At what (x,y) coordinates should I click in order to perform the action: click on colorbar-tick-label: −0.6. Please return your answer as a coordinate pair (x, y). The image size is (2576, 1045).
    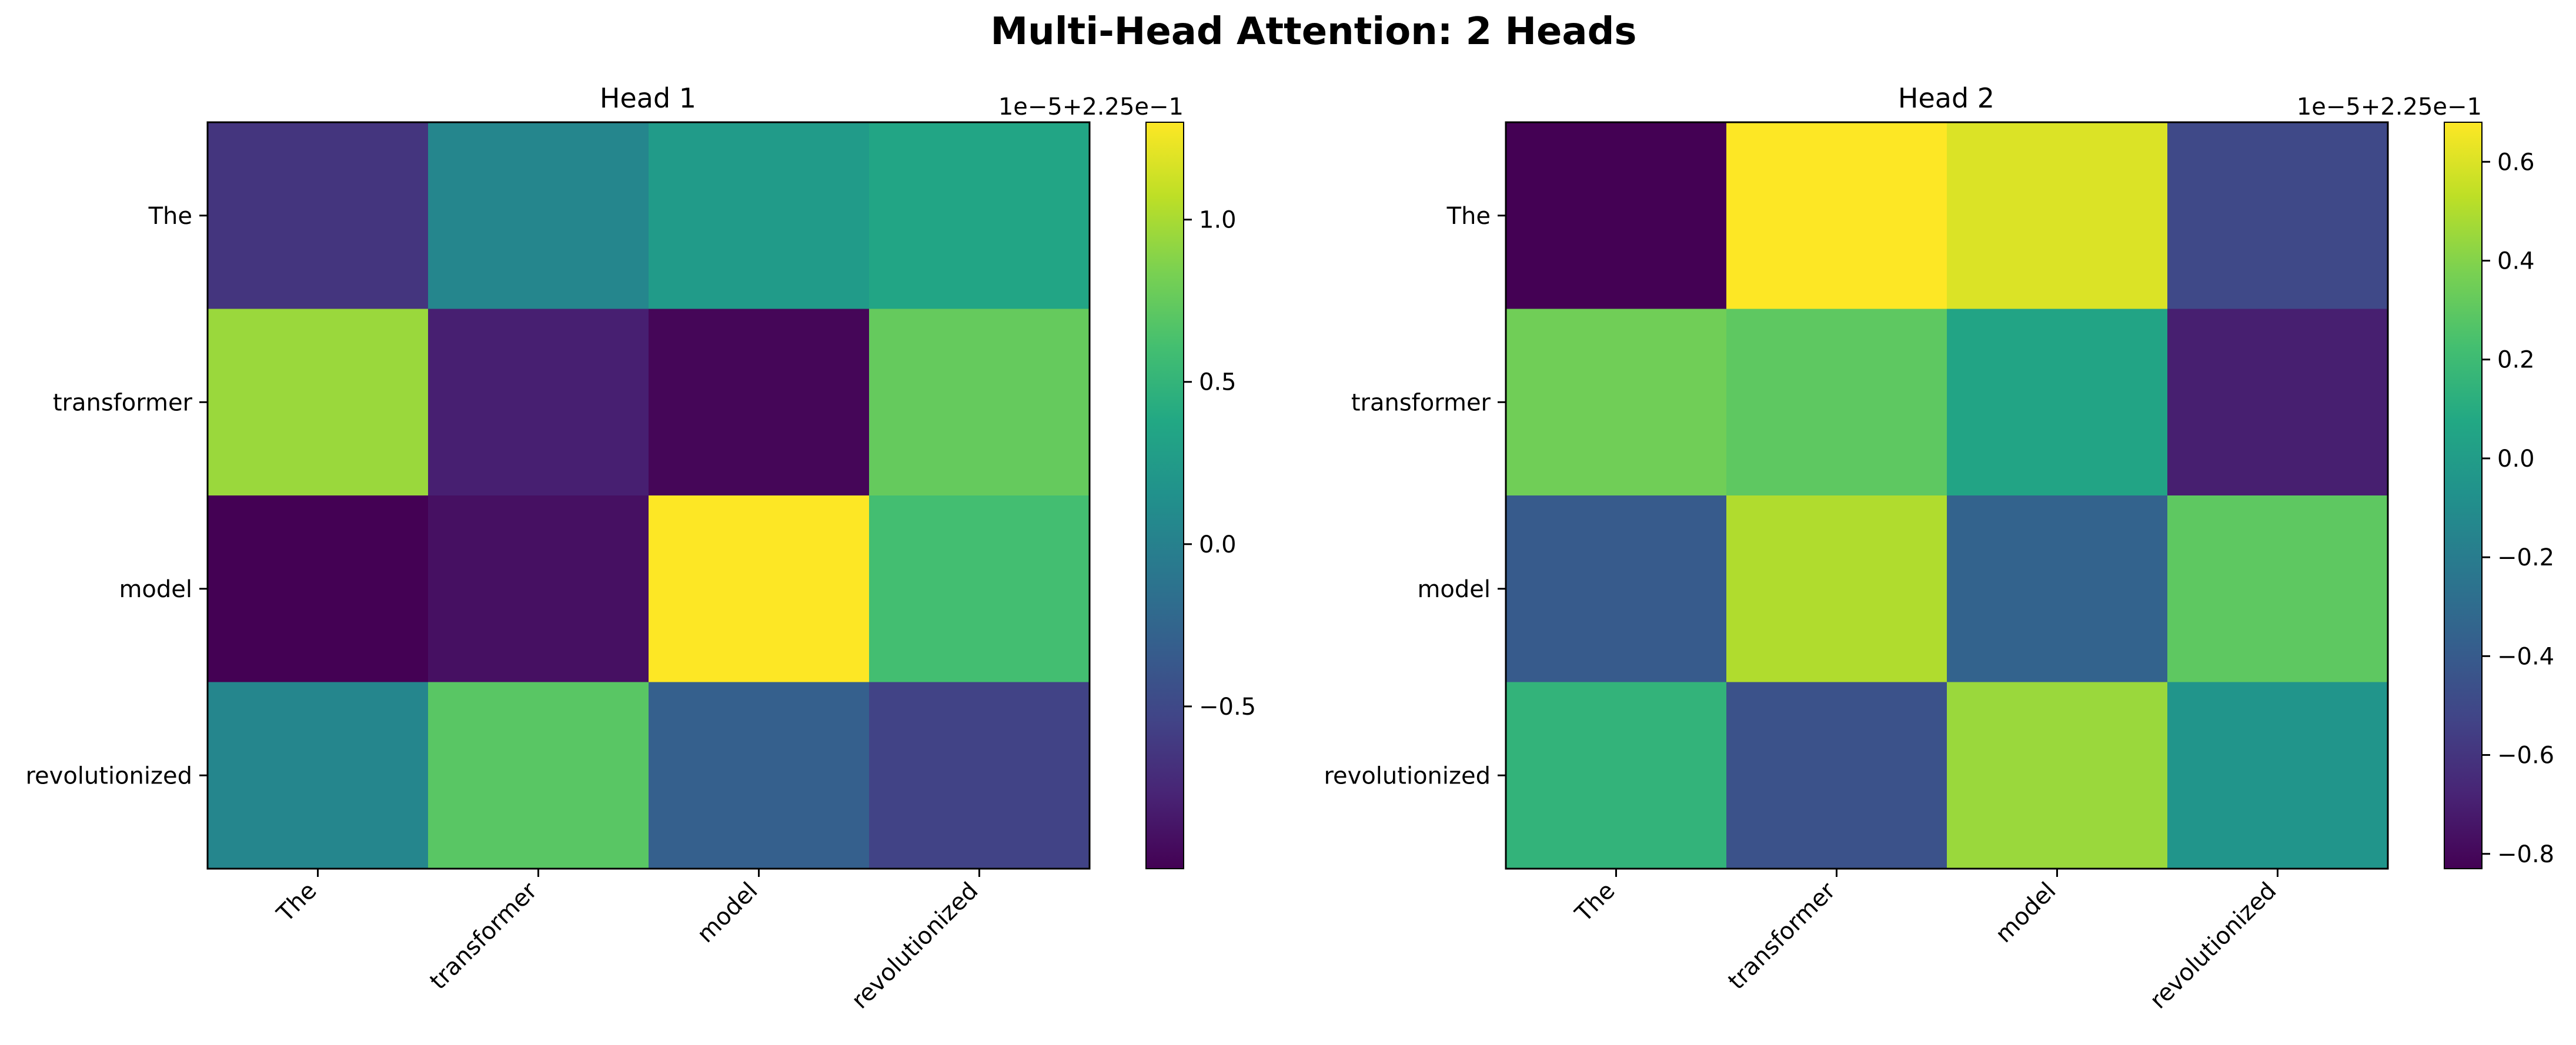
    Looking at the image, I should click on (2525, 756).